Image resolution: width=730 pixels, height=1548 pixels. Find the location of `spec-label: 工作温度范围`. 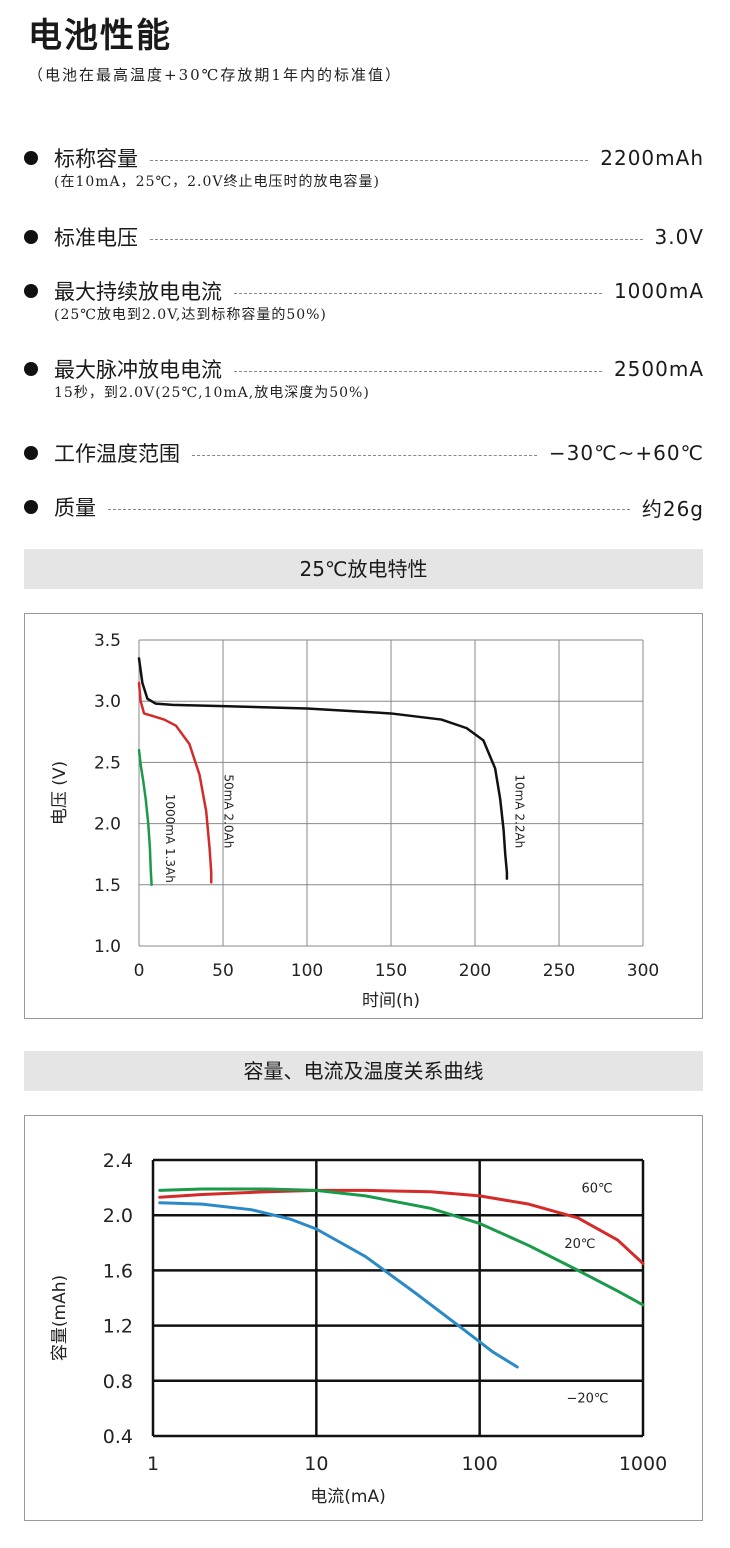

spec-label: 工作温度范围 is located at coordinates (117, 454).